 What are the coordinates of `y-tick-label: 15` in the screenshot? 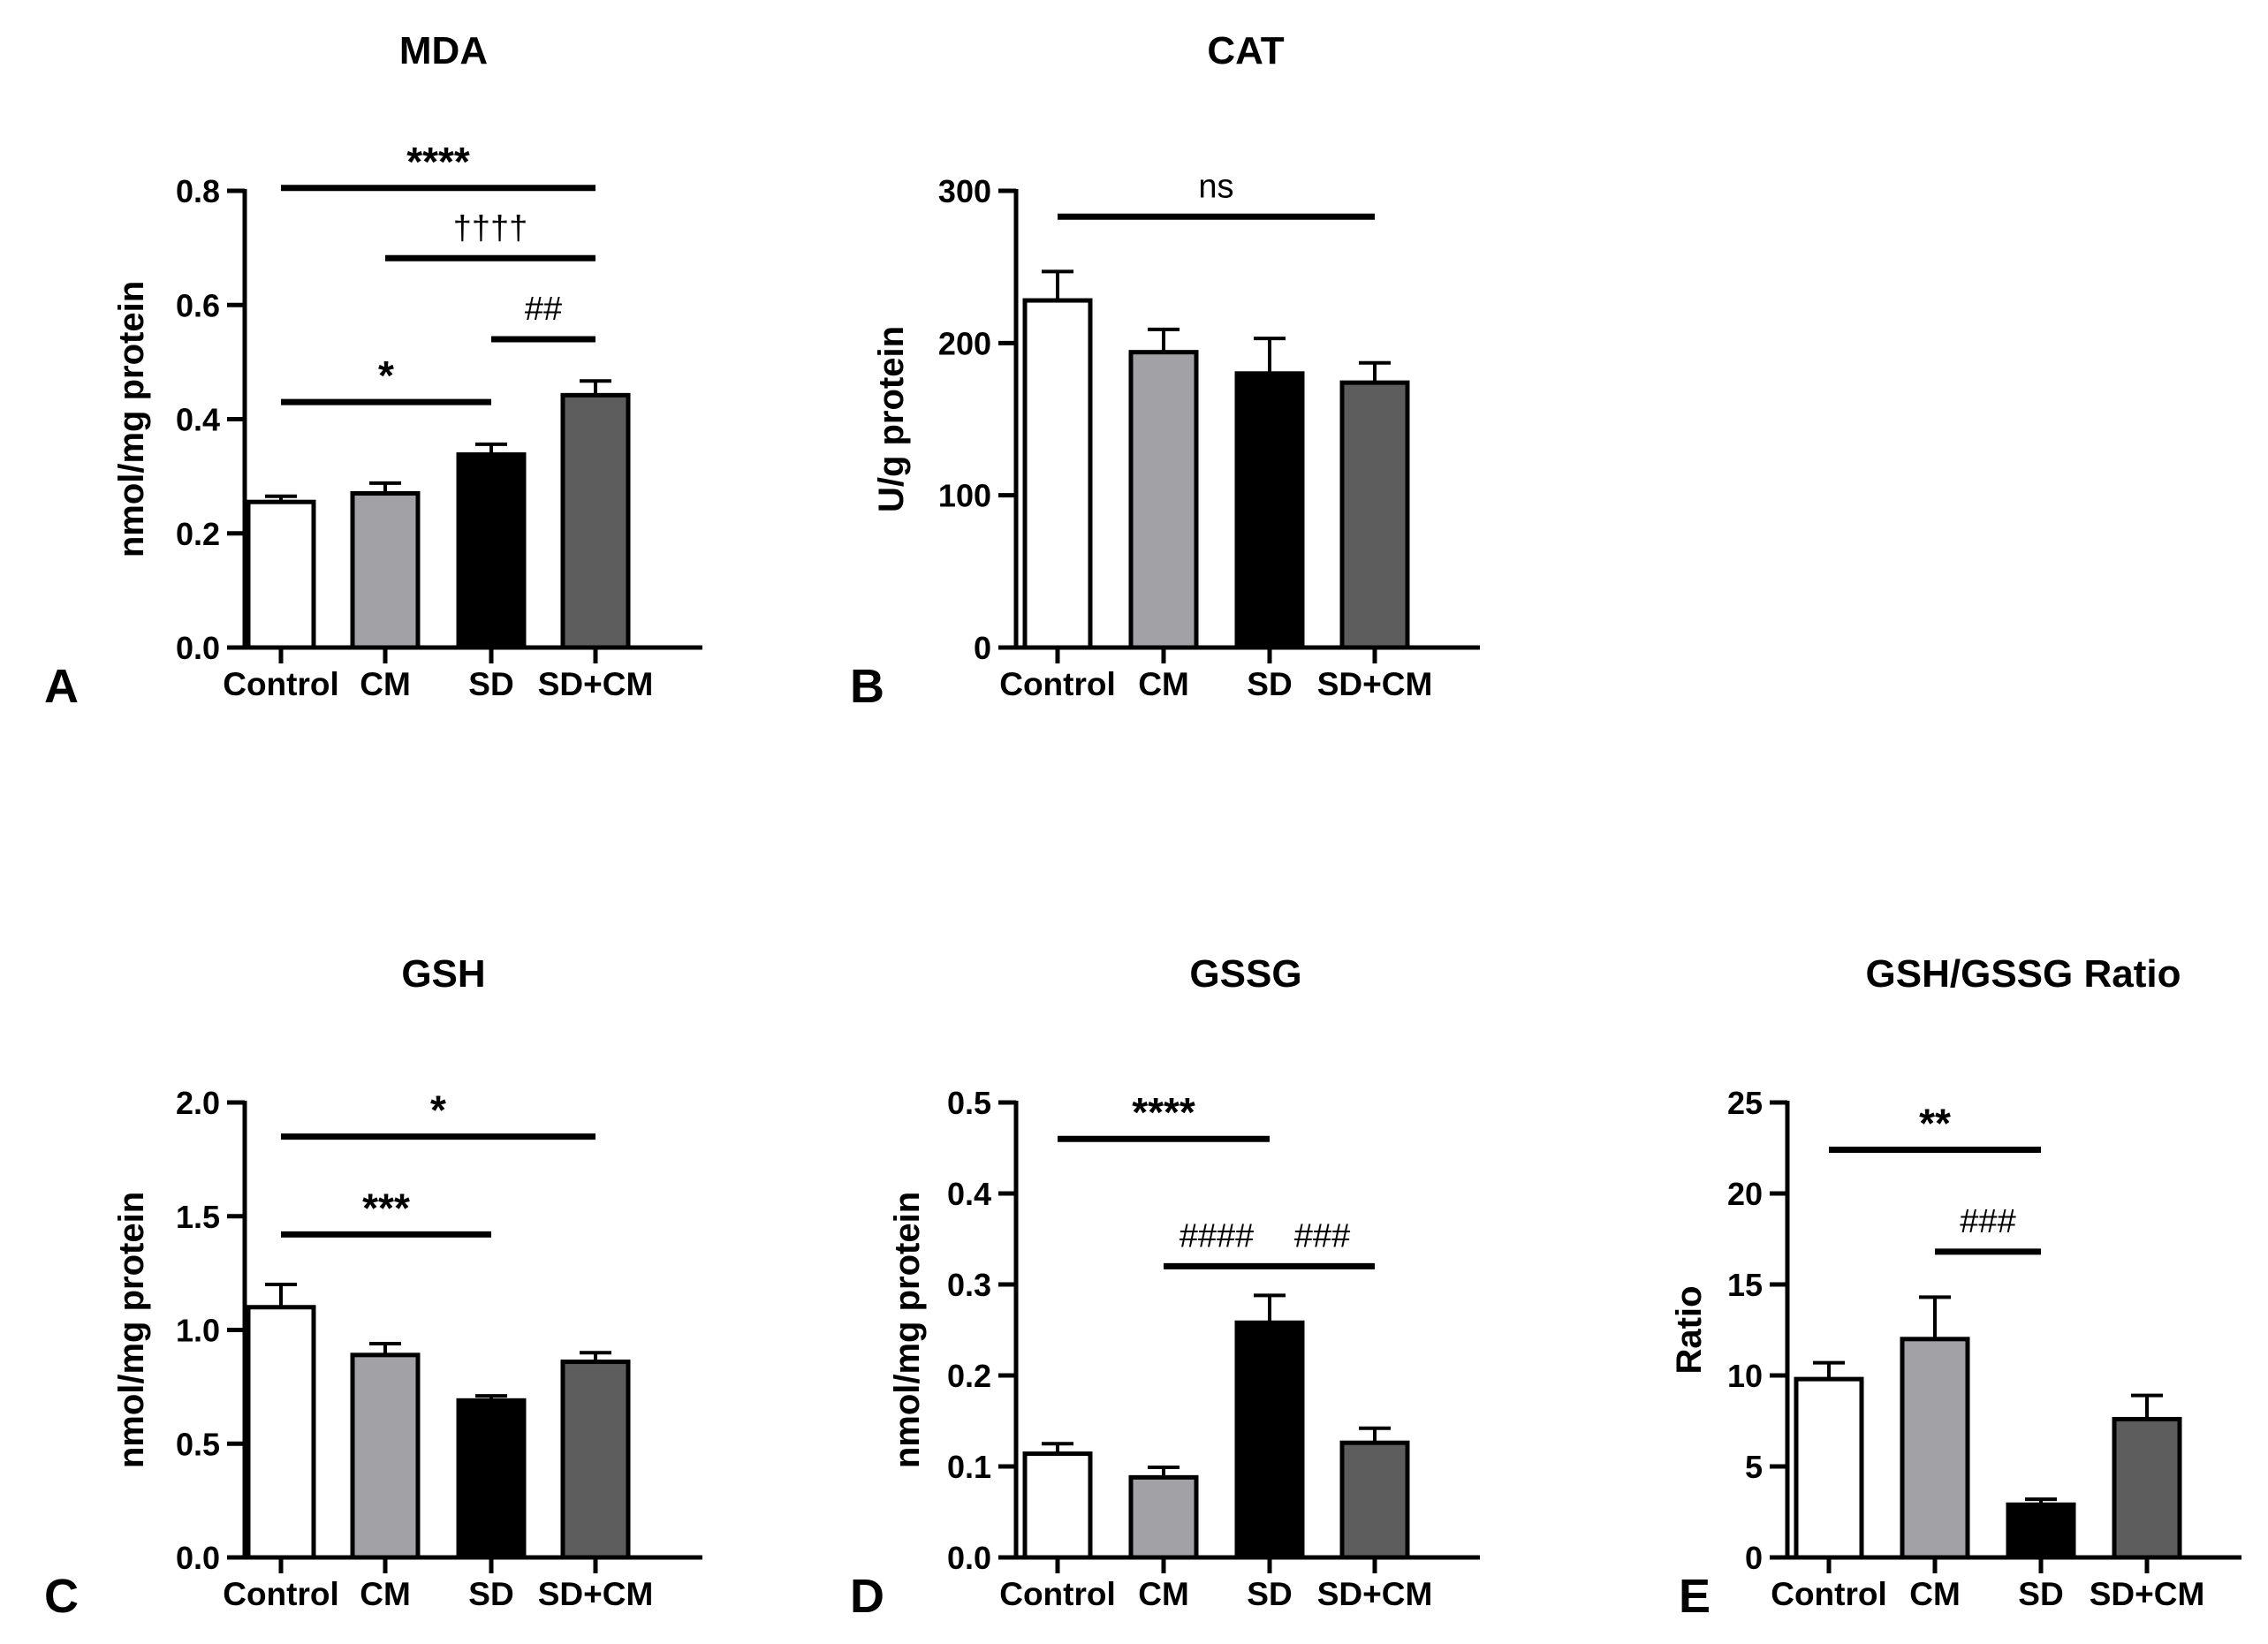 It's located at (1745, 1285).